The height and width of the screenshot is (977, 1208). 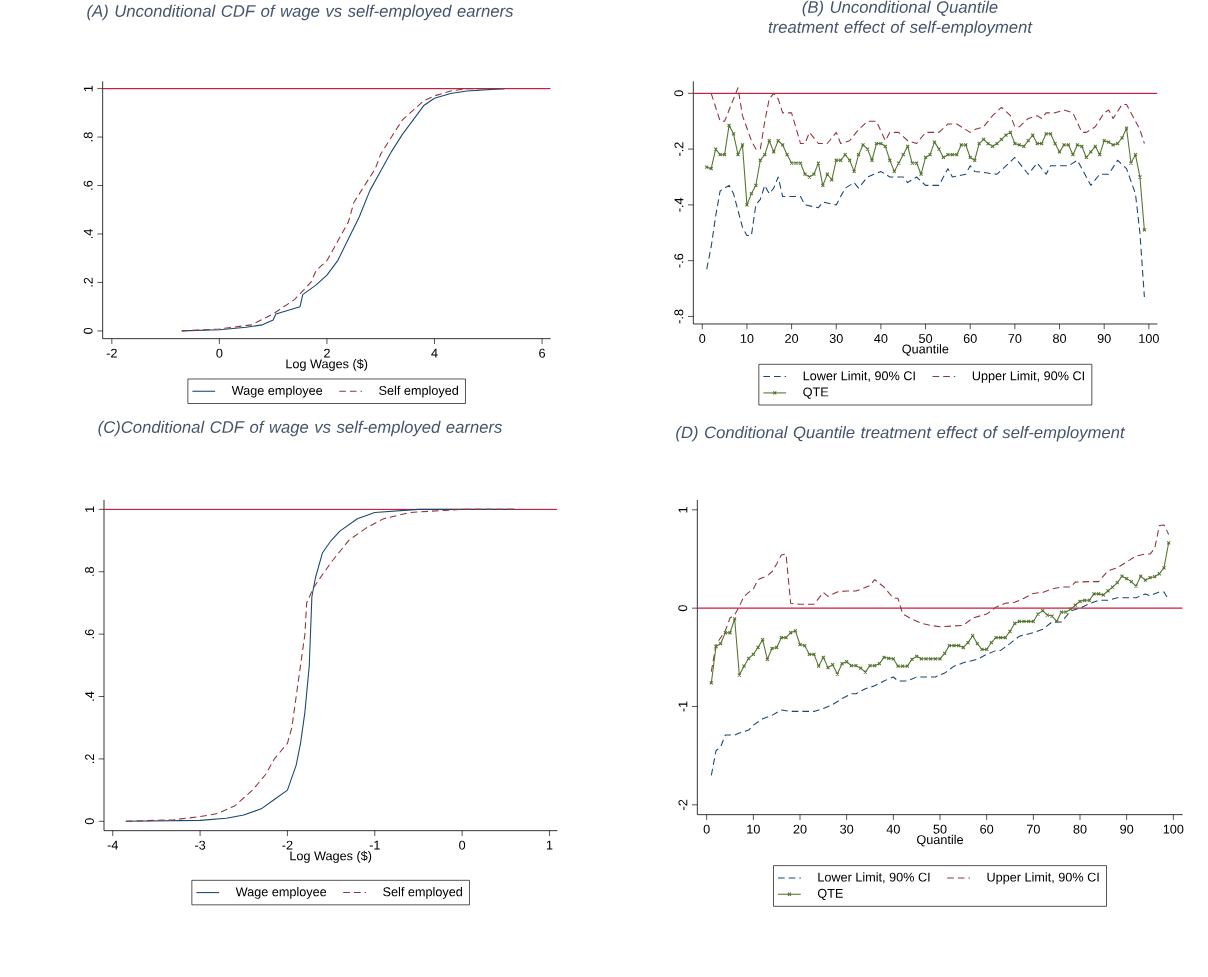 What do you see at coordinates (683, 804) in the screenshot?
I see `y-tick-label: -2` at bounding box center [683, 804].